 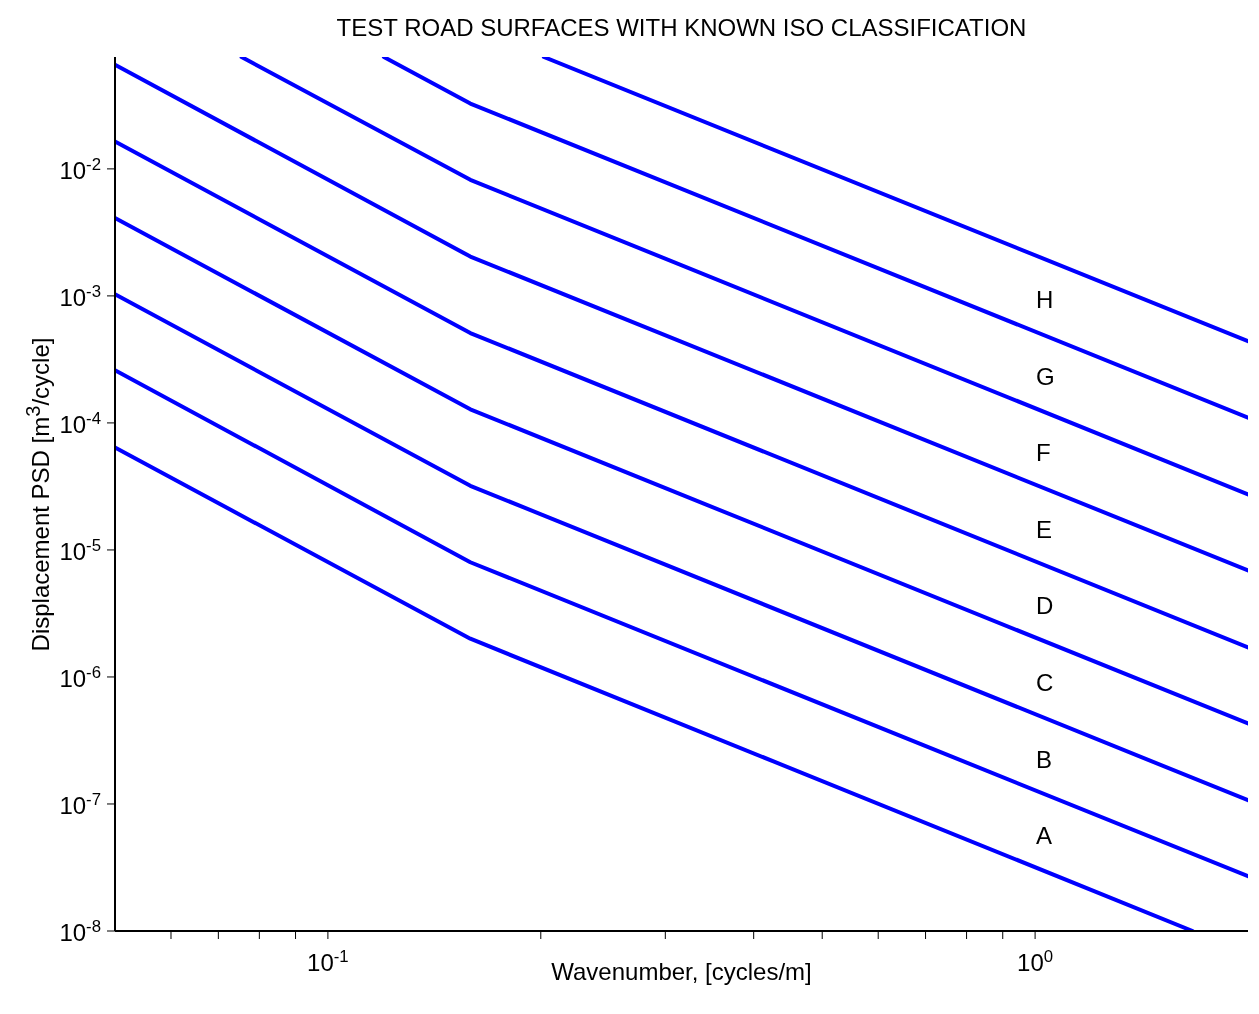 What do you see at coordinates (1045, 606) in the screenshot?
I see `annotation: D` at bounding box center [1045, 606].